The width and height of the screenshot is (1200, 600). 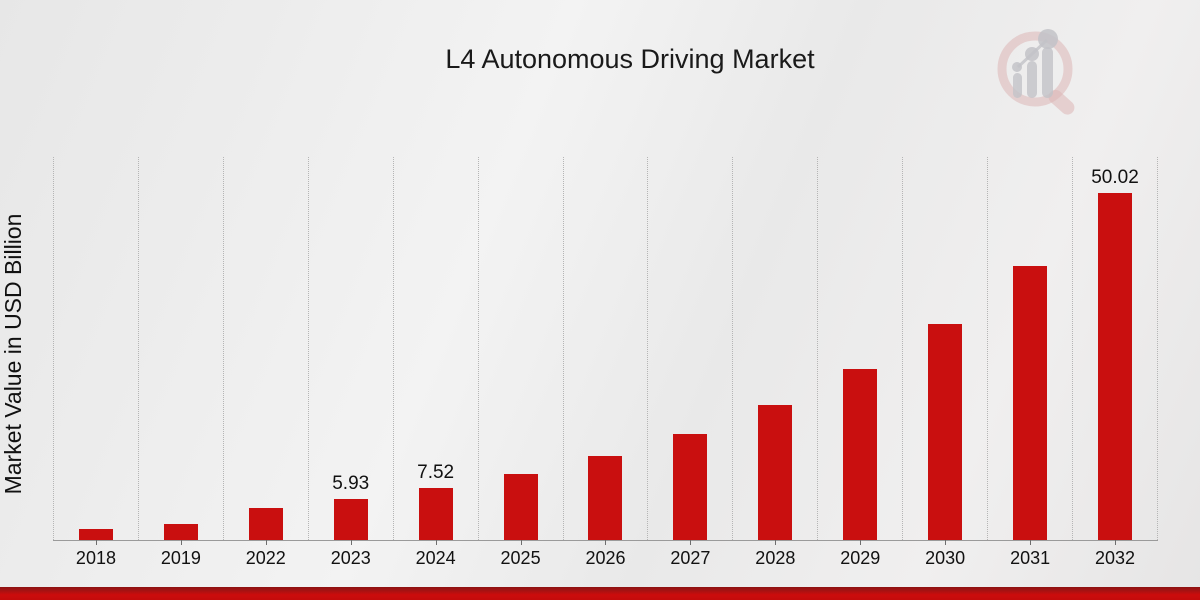 I want to click on magnifier-ring, so click(x=1035, y=69).